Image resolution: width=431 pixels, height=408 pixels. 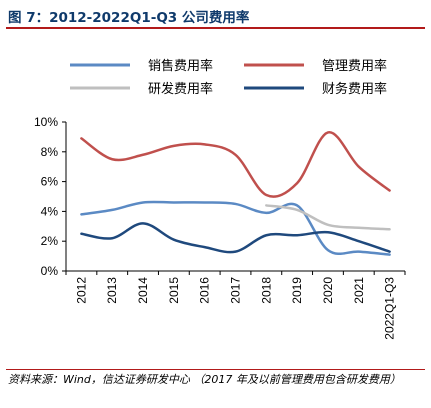 I want to click on x-tick-label: 2012, so click(x=81, y=290).